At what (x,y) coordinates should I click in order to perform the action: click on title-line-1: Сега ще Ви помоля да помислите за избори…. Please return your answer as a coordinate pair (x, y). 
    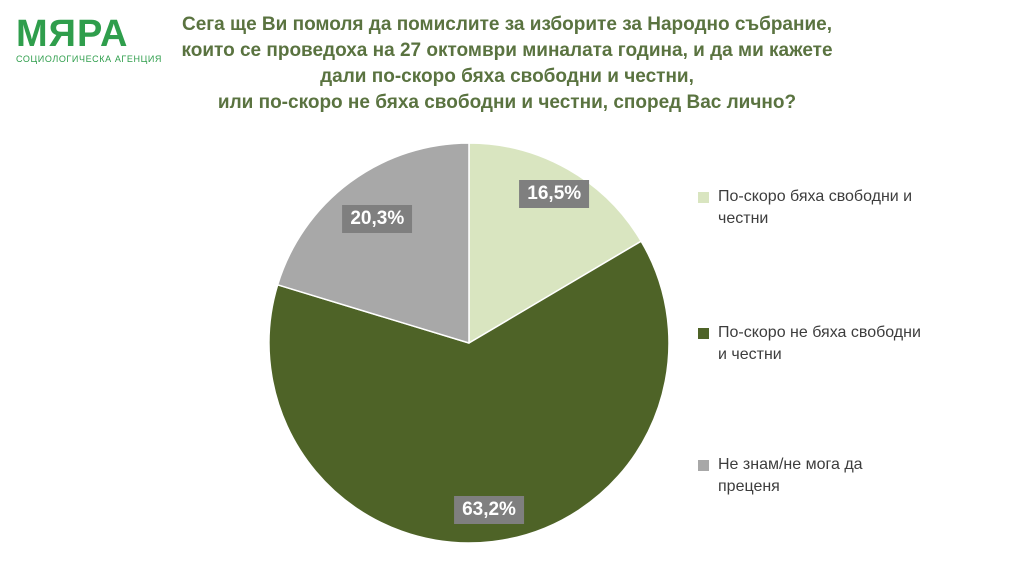
    Looking at the image, I should click on (506, 24).